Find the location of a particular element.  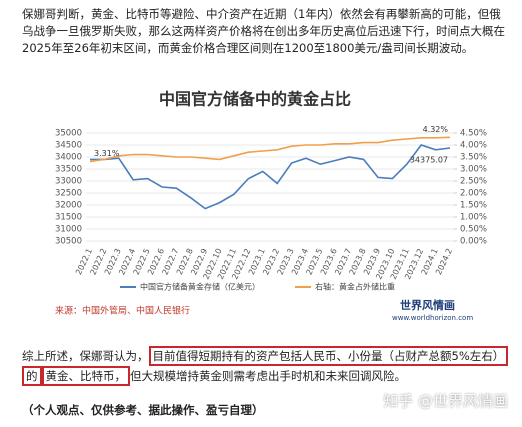

y-tick-label: 31000 is located at coordinates (68, 230).